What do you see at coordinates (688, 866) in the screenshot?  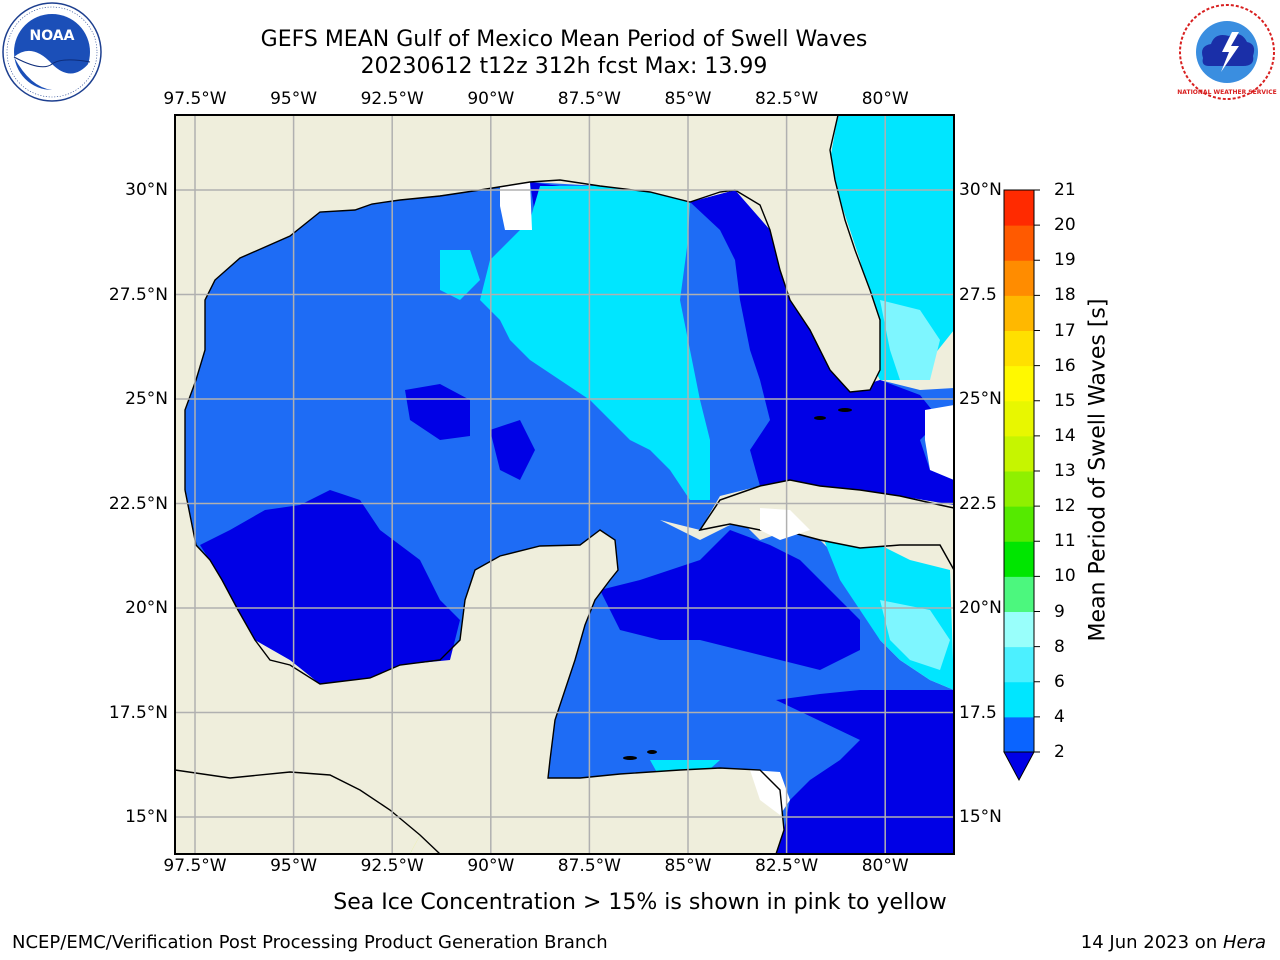 I see `bottom-lon-label: 85°W` at bounding box center [688, 866].